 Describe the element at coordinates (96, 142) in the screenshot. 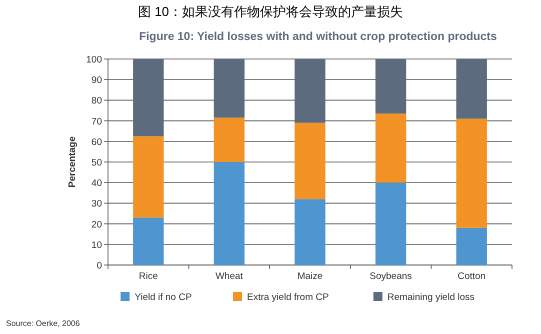

I see `y-tick-label: 60` at that location.